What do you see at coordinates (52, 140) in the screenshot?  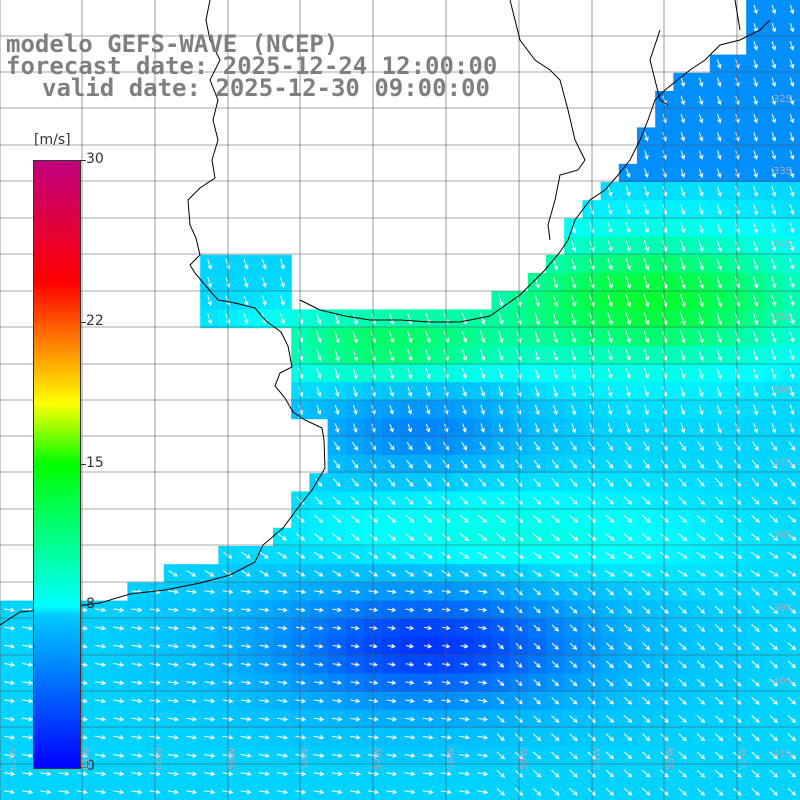 I see `colorbar-unit: [m/s]` at bounding box center [52, 140].